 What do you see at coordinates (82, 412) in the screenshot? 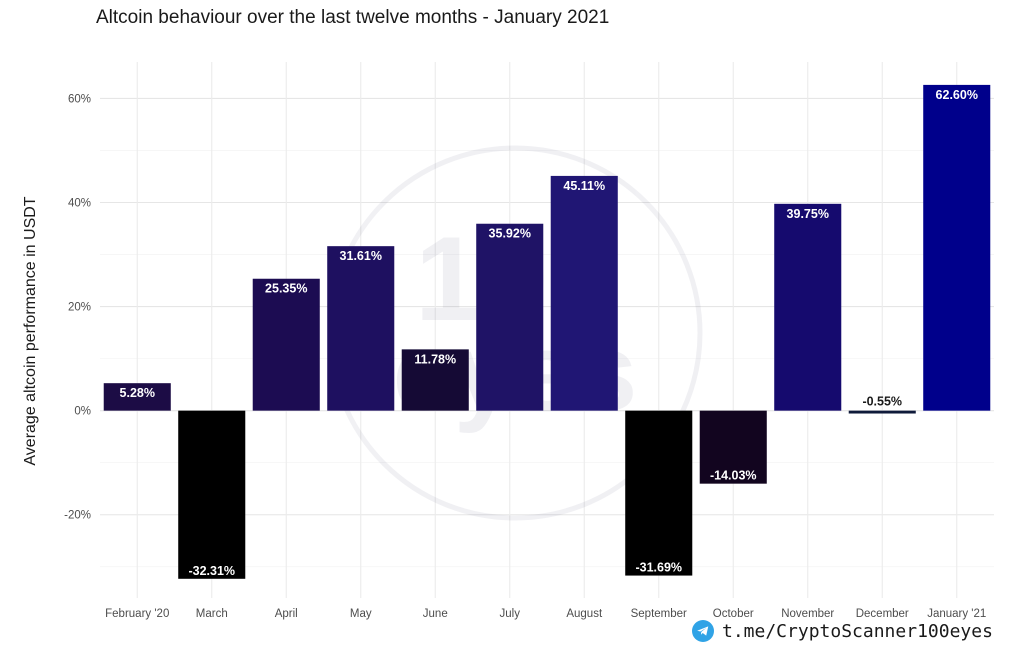
I see `y-tick-label: 0%` at bounding box center [82, 412].